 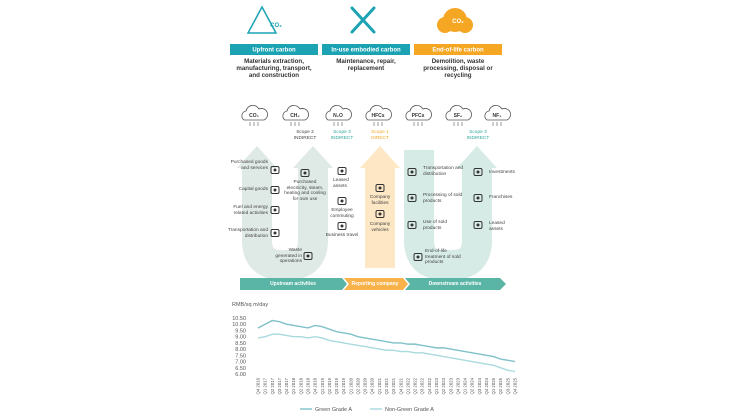 What do you see at coordinates (377, 116) in the screenshot?
I see `gas-label: HFCs` at bounding box center [377, 116].